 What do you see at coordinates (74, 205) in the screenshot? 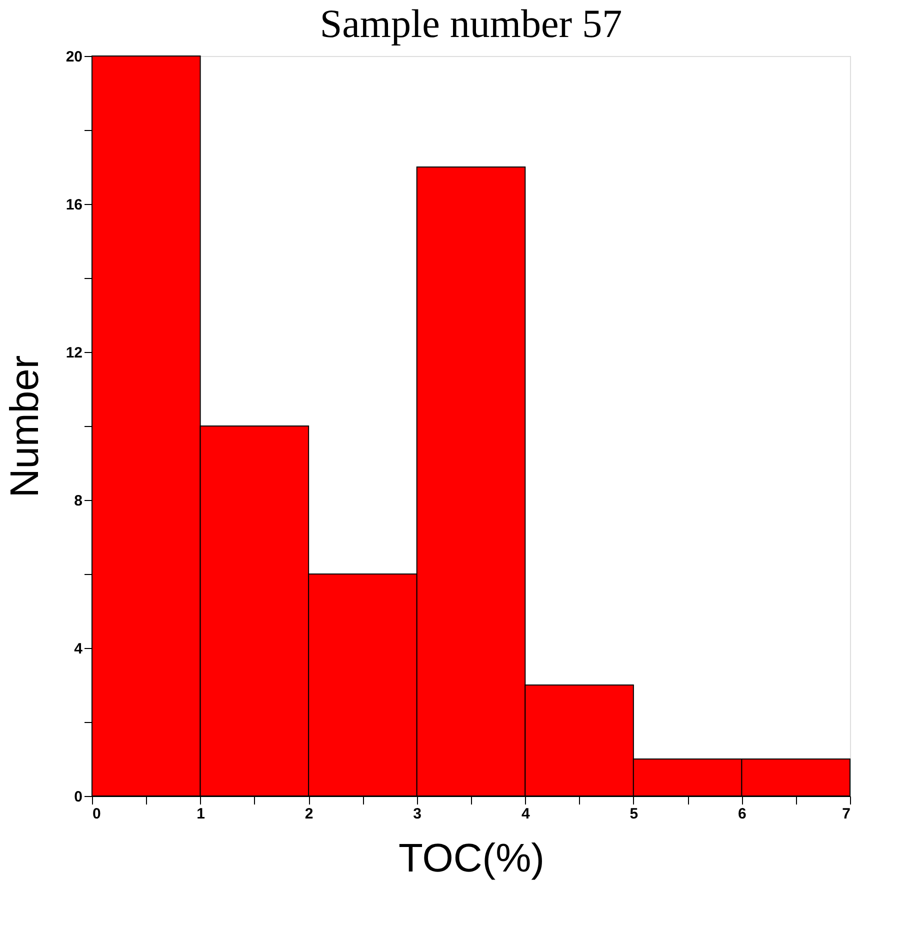
I see `y-tick-label: 16` at bounding box center [74, 205].